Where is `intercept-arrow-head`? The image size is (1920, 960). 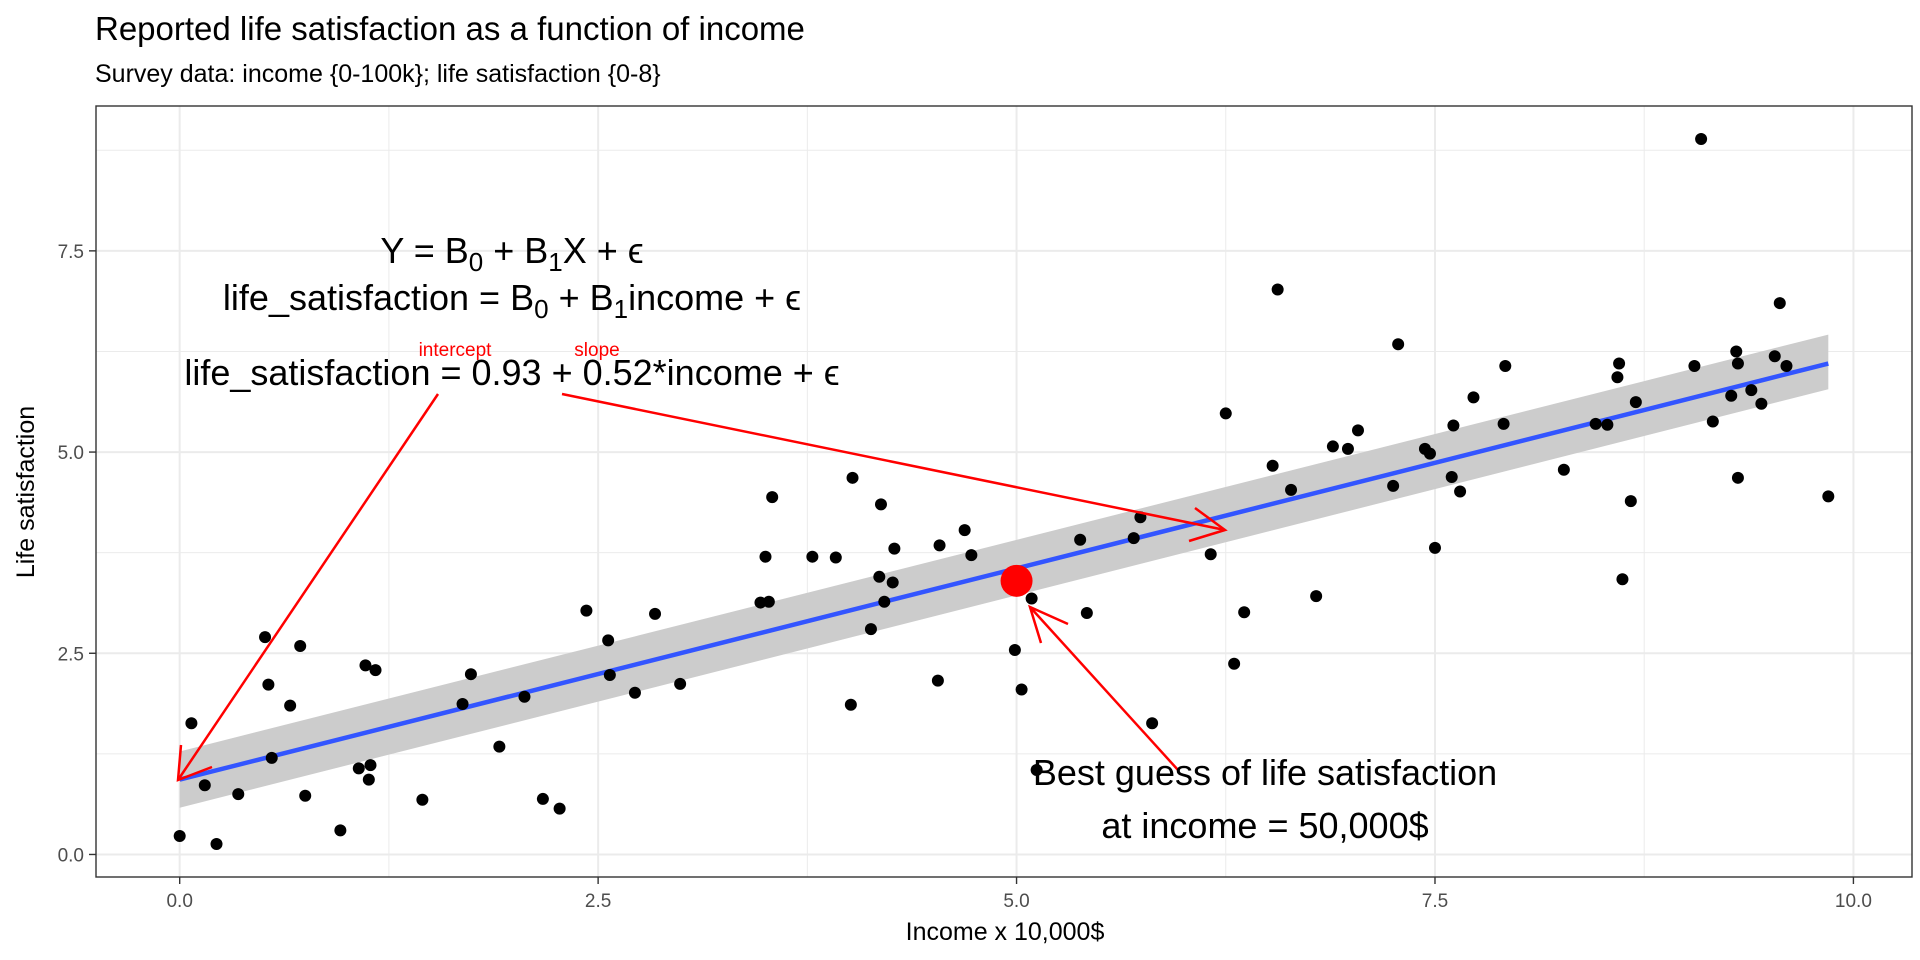 intercept-arrow-head is located at coordinates (194, 763).